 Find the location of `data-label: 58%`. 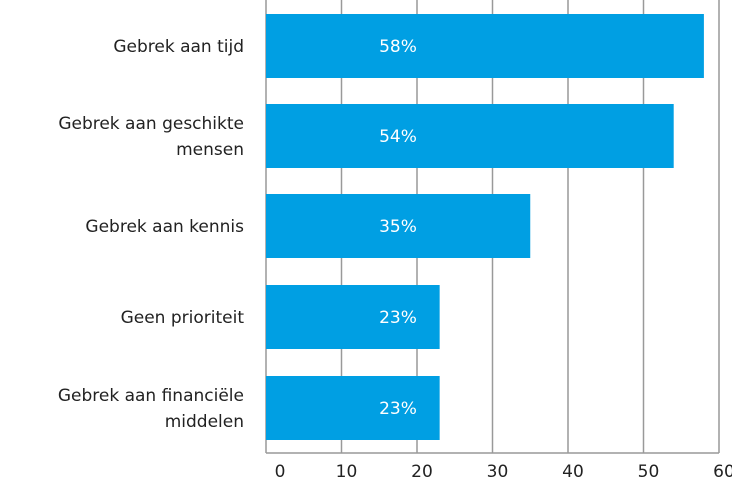

data-label: 58% is located at coordinates (398, 47).